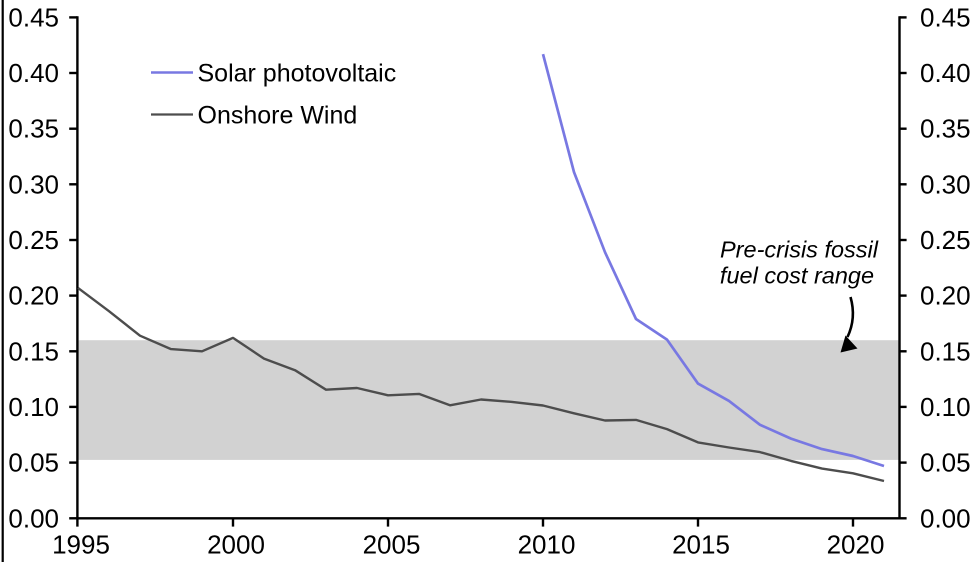 This screenshot has height=562, width=976. I want to click on svg-text: fuel cost range, so click(797, 275).